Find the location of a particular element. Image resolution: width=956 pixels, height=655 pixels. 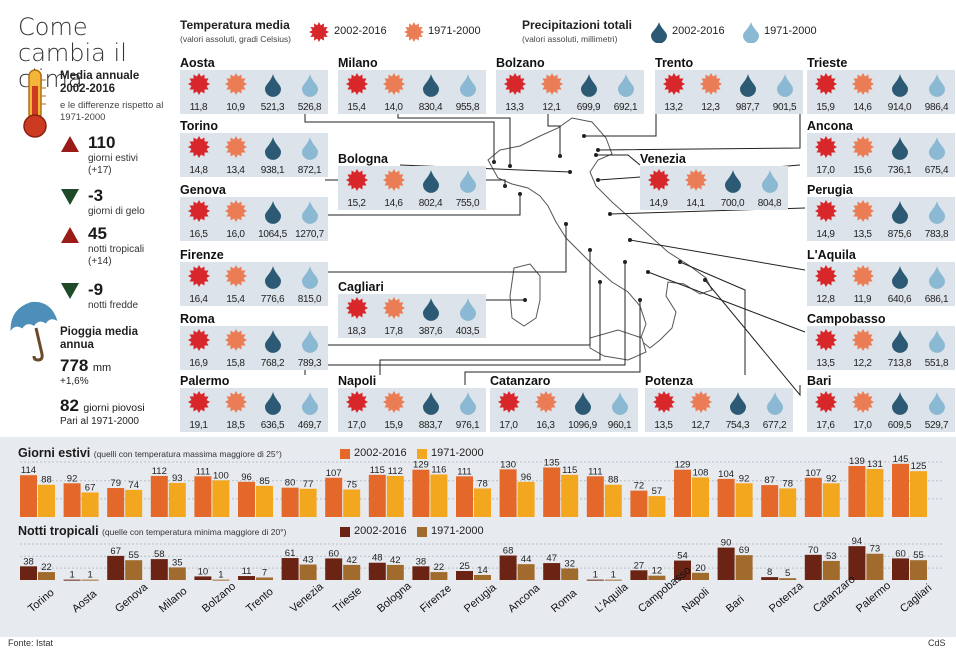

city-name: Cagliari is located at coordinates (361, 287).